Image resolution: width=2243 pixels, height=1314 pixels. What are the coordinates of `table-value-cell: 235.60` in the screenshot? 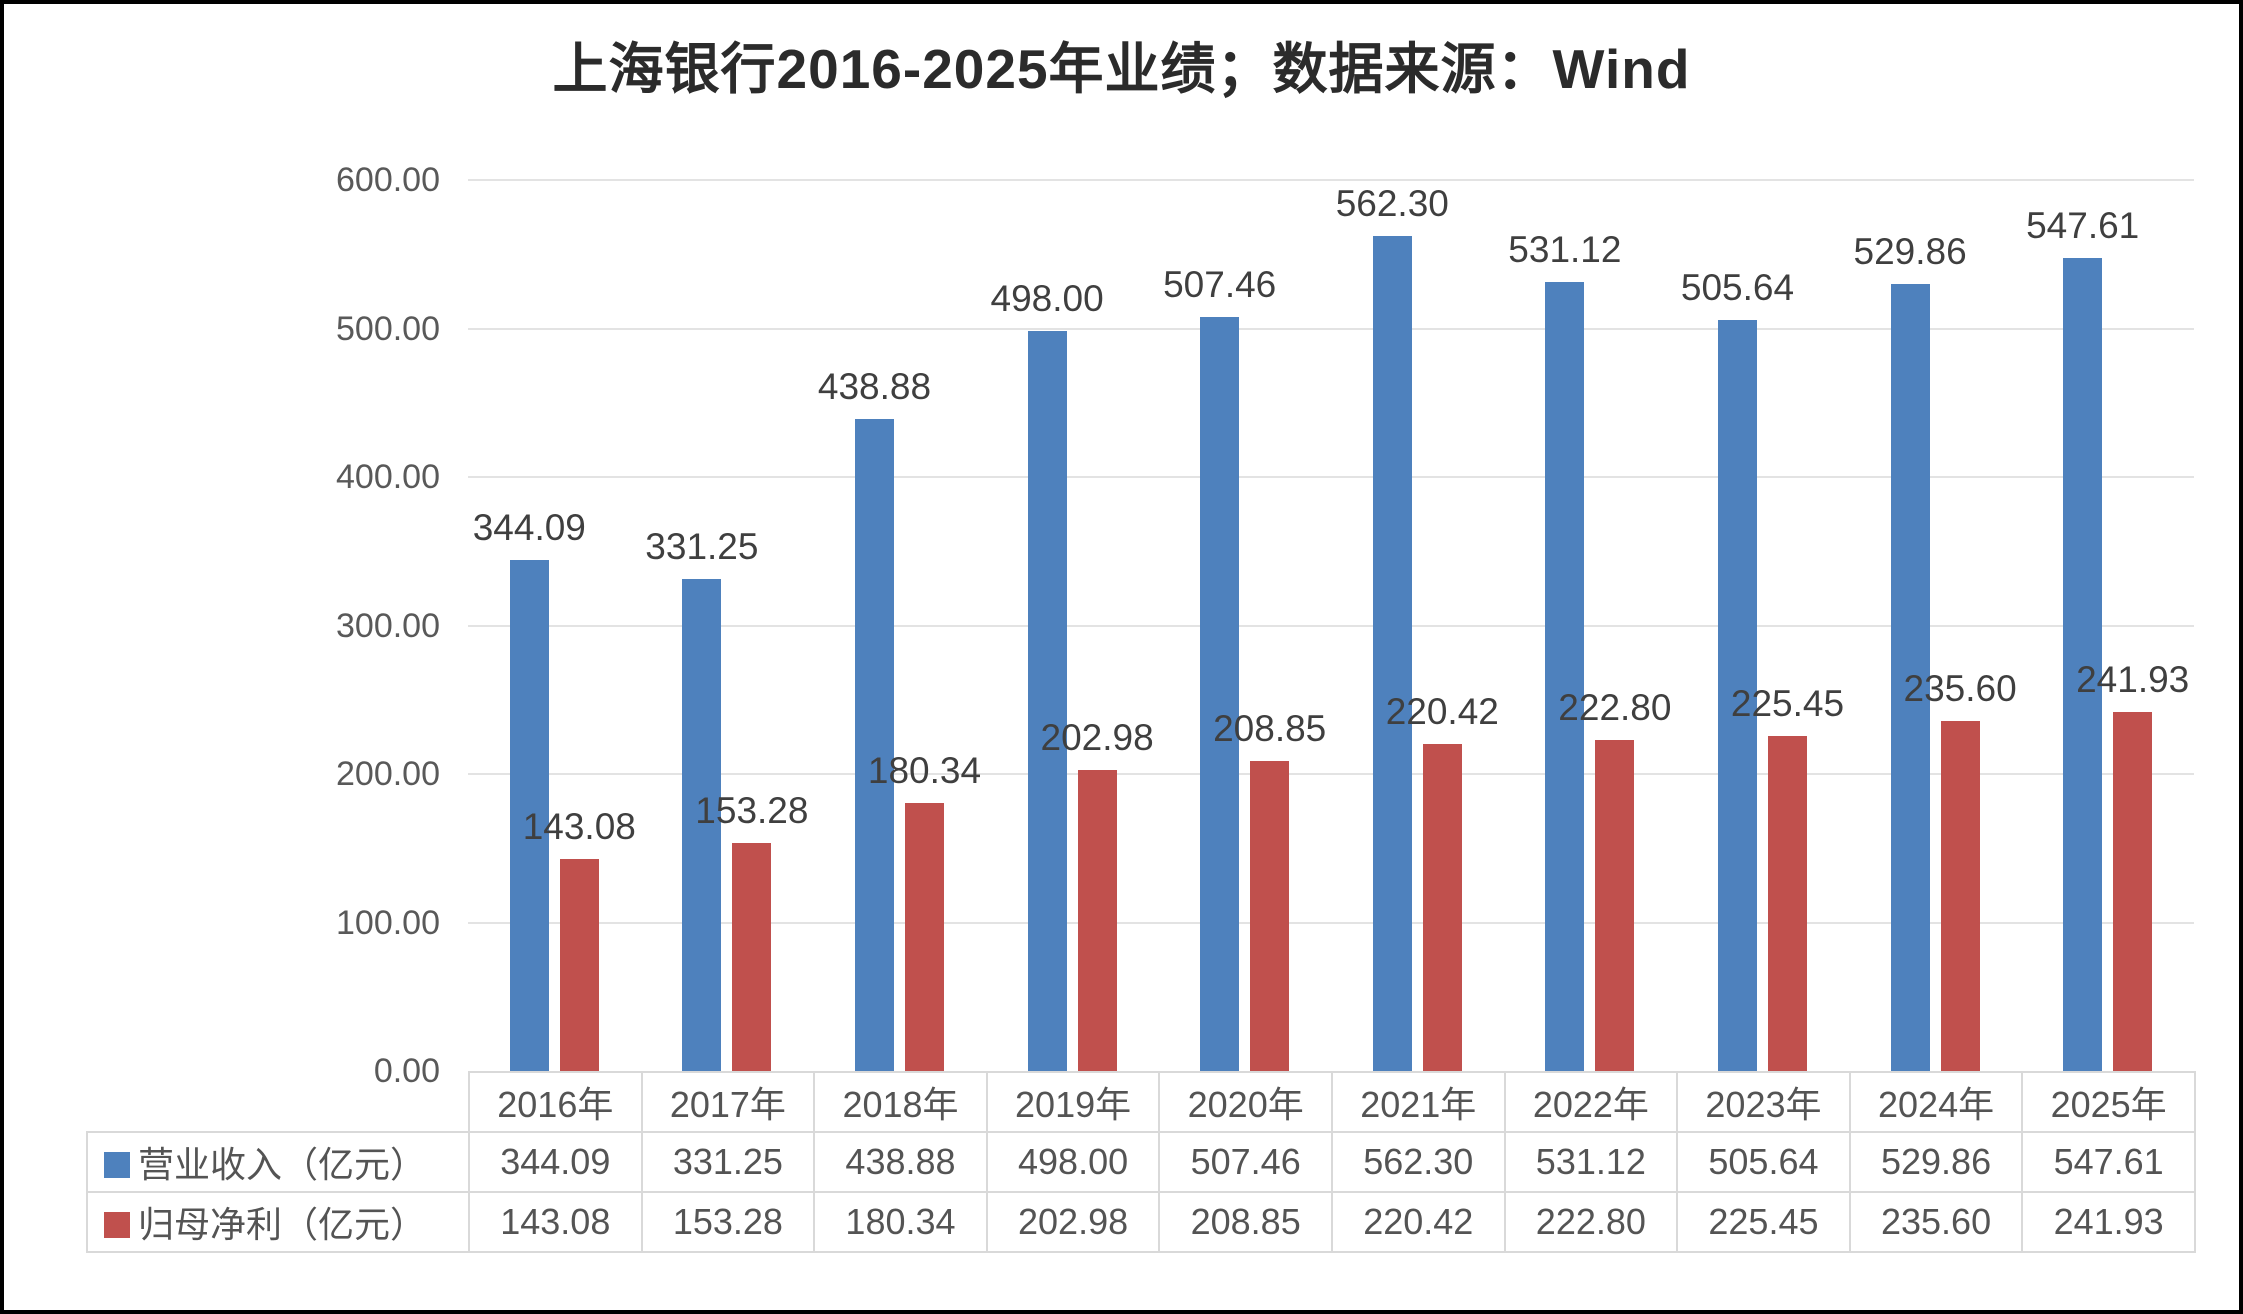 It's located at (1936, 1222).